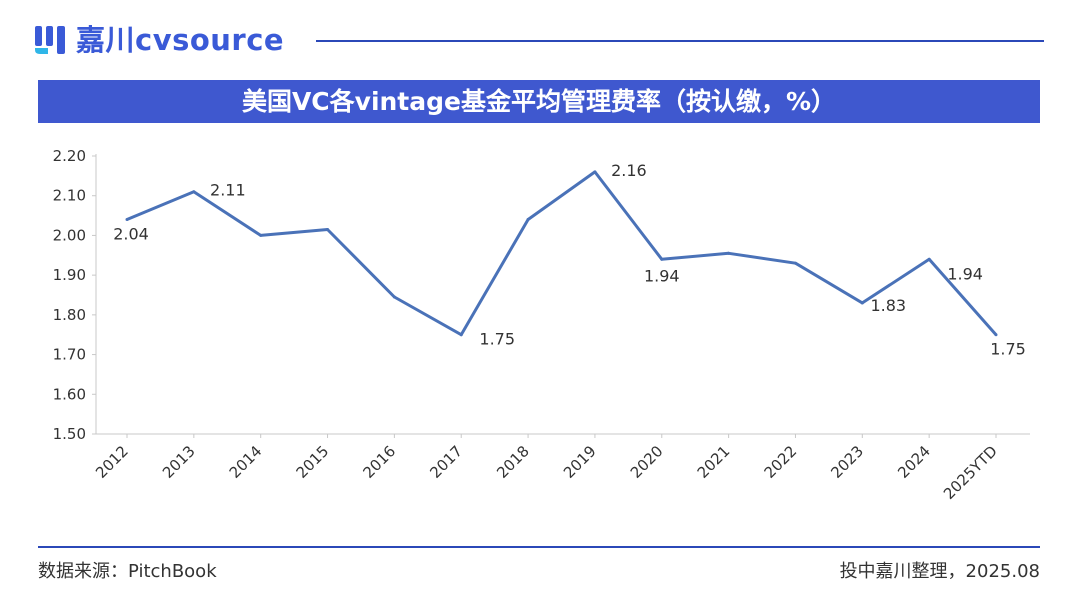  What do you see at coordinates (513, 462) in the screenshot?
I see `x-tick-label: 2018` at bounding box center [513, 462].